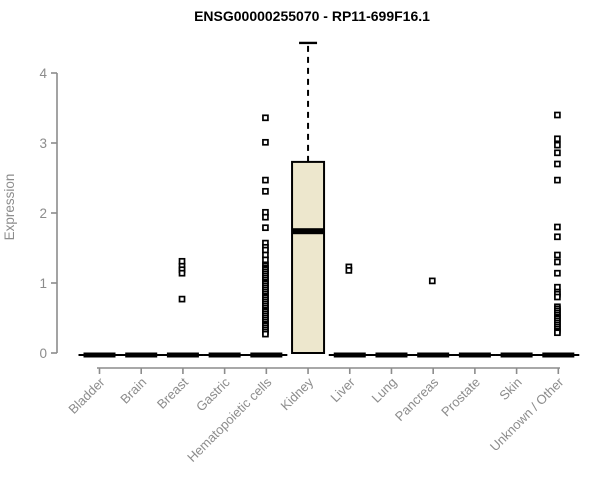 This screenshot has width=600, height=500. What do you see at coordinates (510, 389) in the screenshot?
I see `x-tick-label: Skin` at bounding box center [510, 389].